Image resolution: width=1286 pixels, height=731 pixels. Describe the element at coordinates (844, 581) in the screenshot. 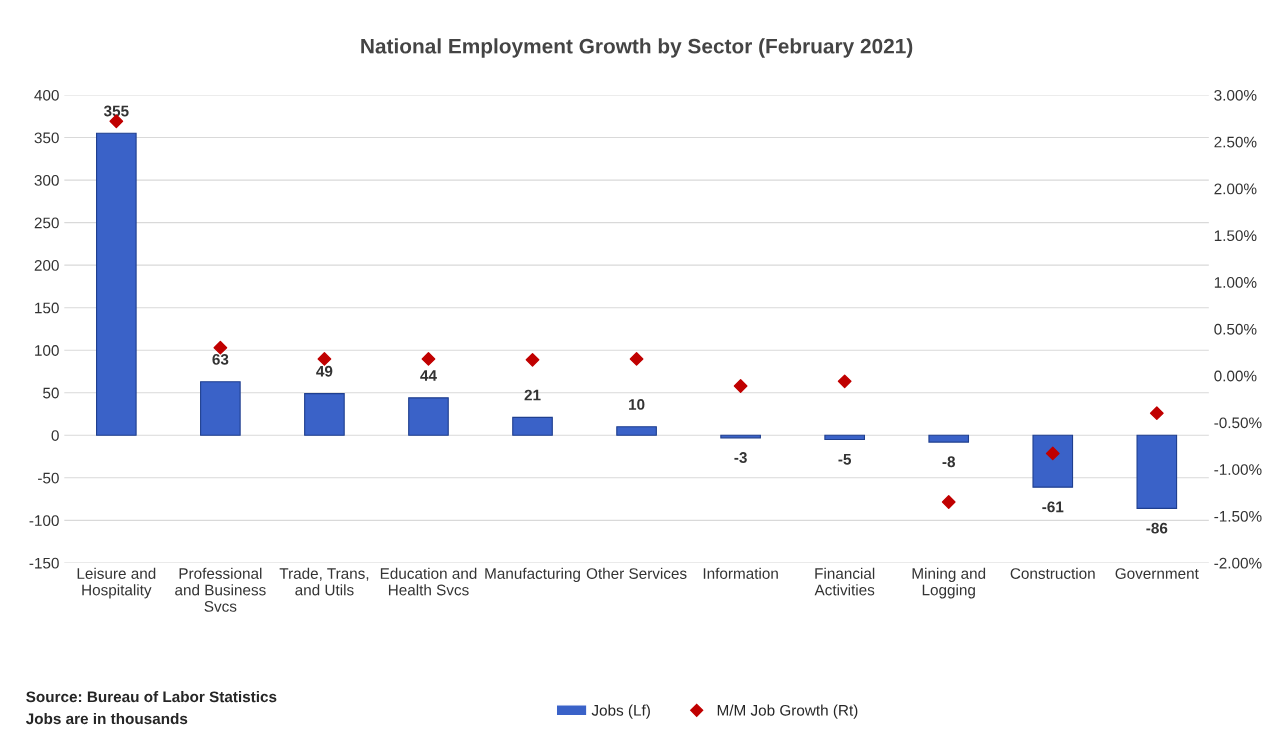

I see `x-tick-label: Financial Activities` at that location.